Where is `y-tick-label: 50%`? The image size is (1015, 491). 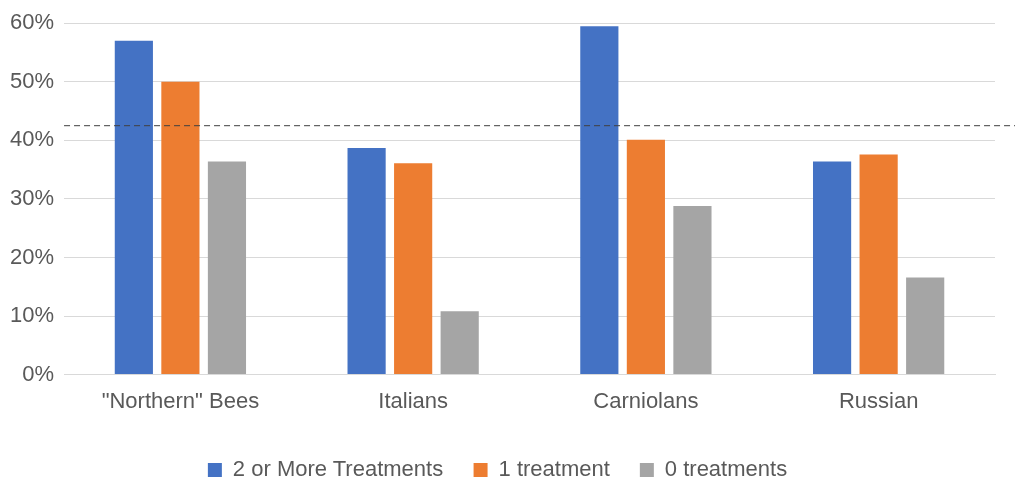
y-tick-label: 50% is located at coordinates (32, 80).